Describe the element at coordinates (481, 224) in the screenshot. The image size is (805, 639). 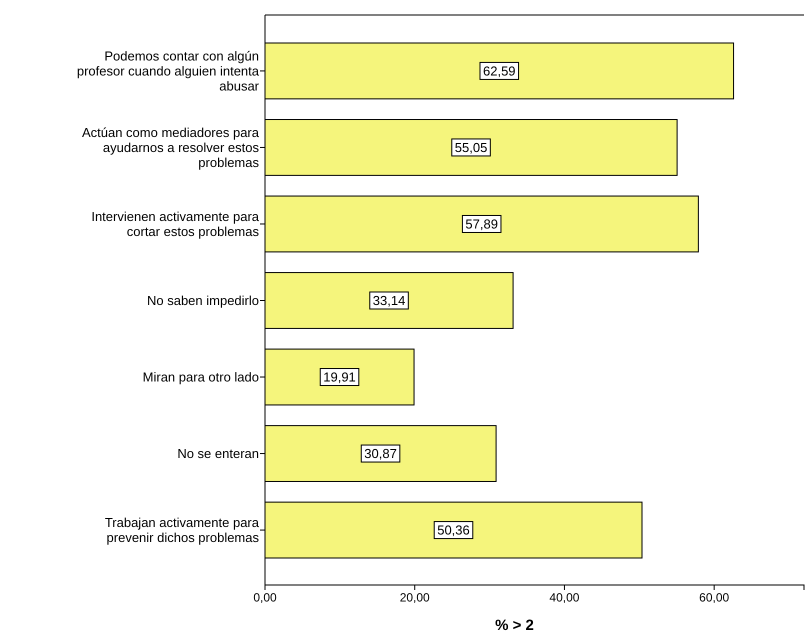
I see `data-label: 57,89` at that location.